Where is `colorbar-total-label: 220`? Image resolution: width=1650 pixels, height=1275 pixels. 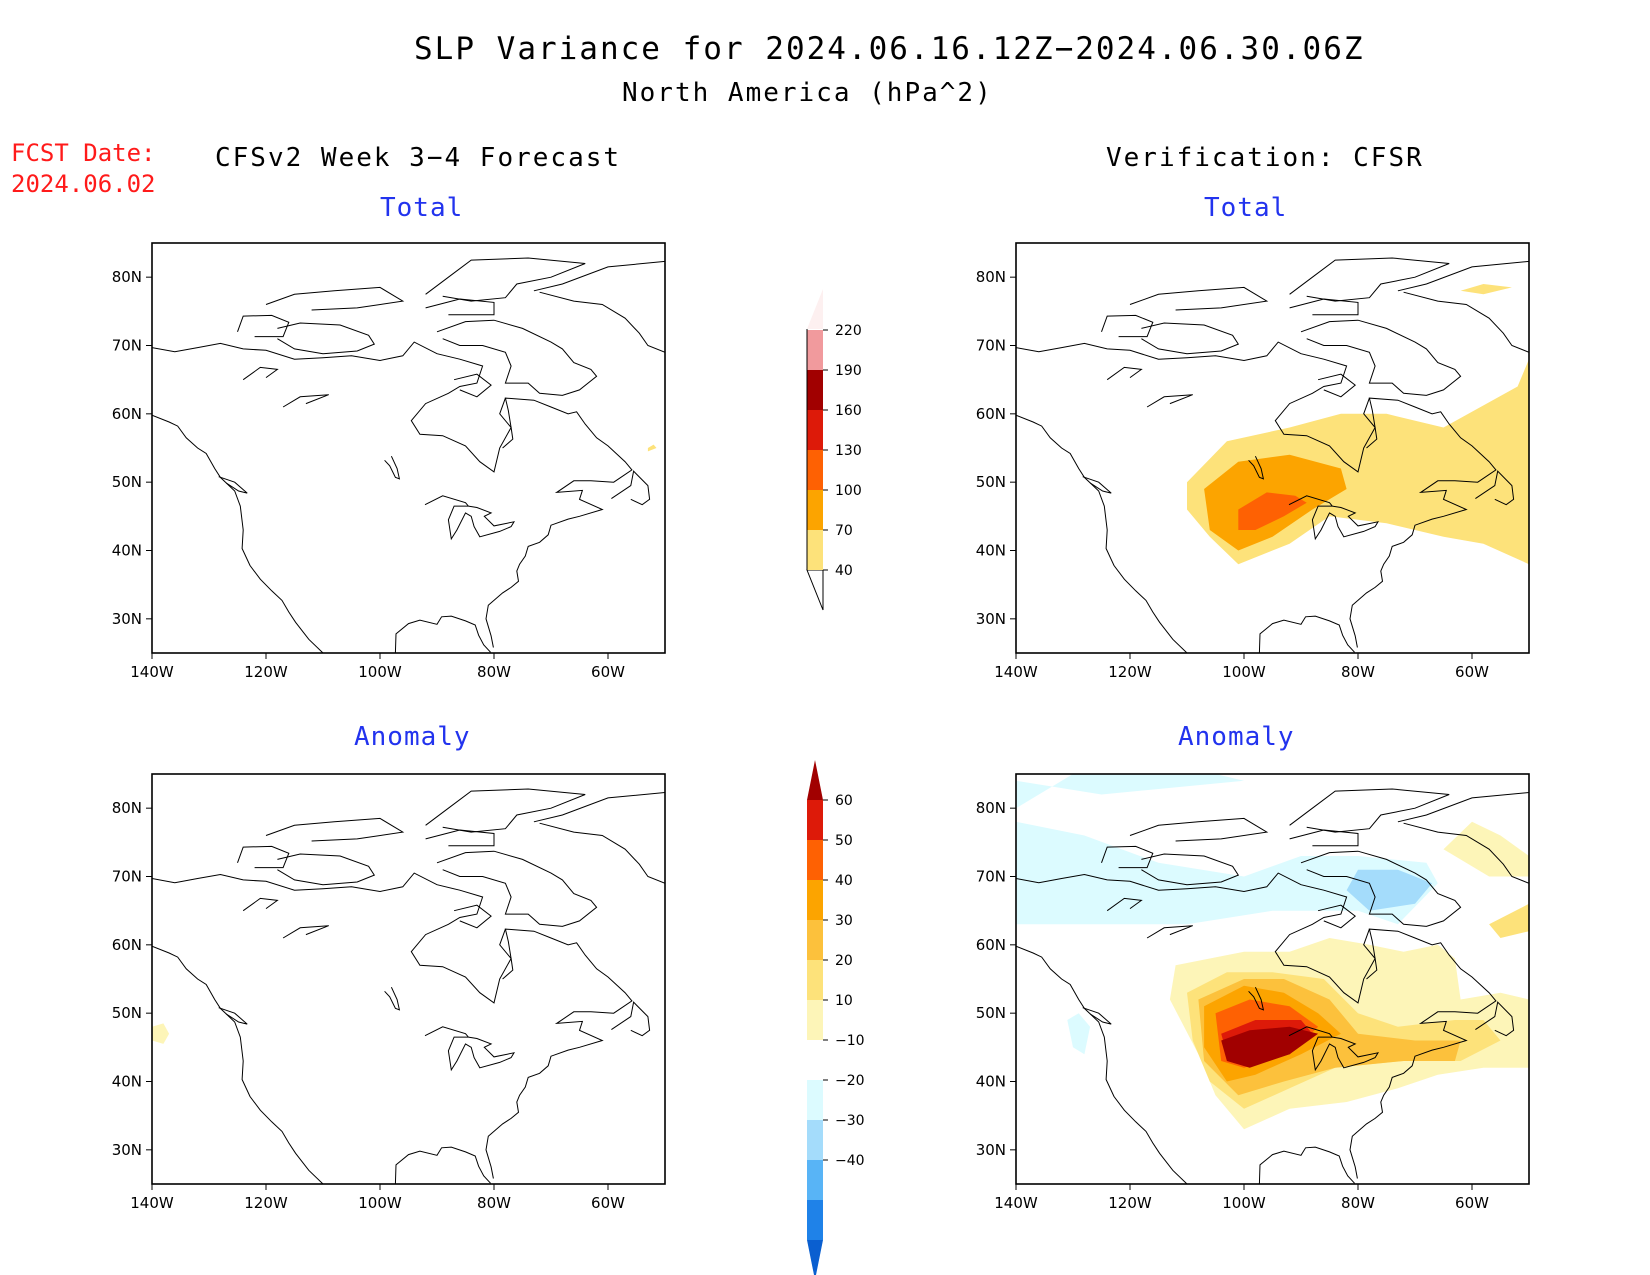 colorbar-total-label: 220 is located at coordinates (848, 331).